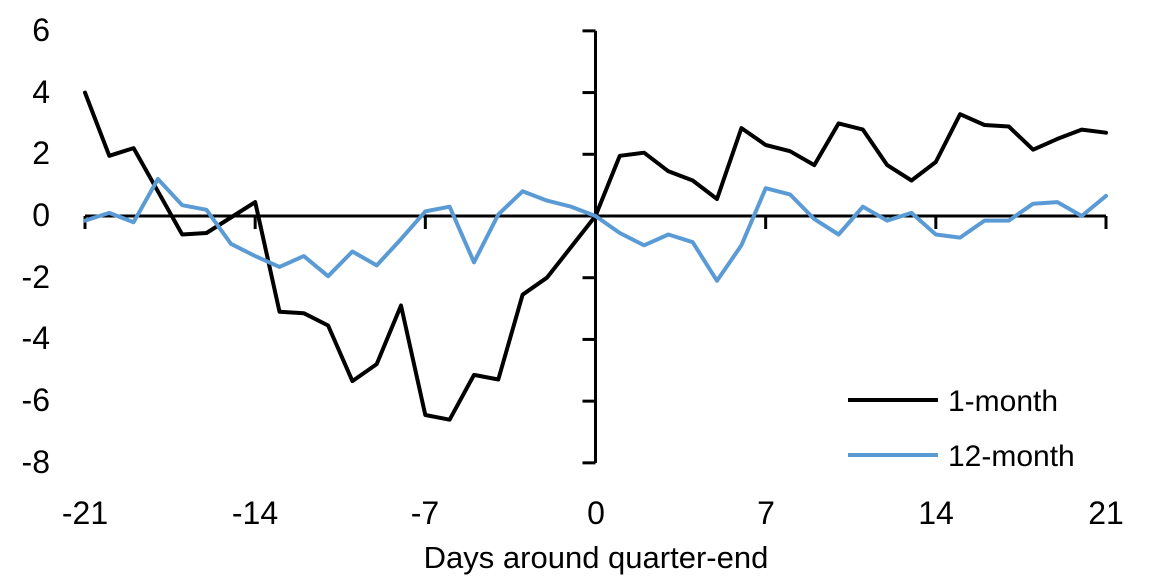 This screenshot has width=1152, height=584. Describe the element at coordinates (36, 400) in the screenshot. I see `y-tick-label: -6` at that location.